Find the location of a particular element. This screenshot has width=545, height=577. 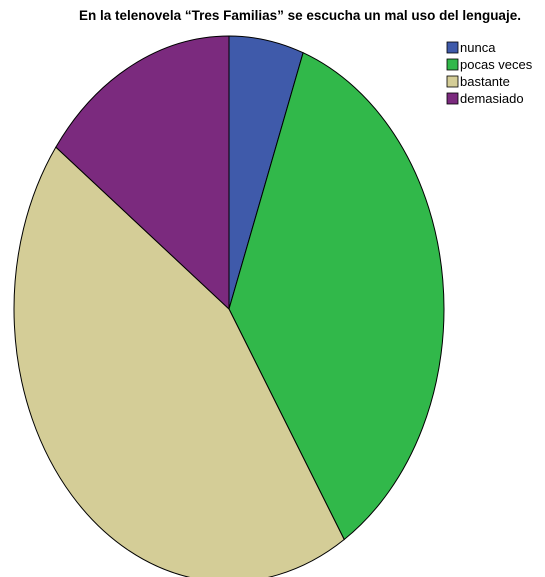

legend-swatch-demasiado is located at coordinates (452, 98).